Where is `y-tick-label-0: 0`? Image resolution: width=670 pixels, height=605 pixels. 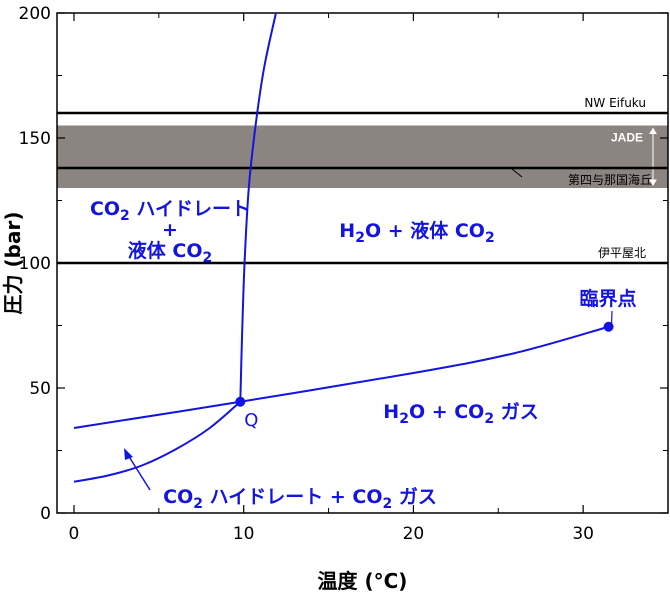 y-tick-label-0: 0 is located at coordinates (45, 514).